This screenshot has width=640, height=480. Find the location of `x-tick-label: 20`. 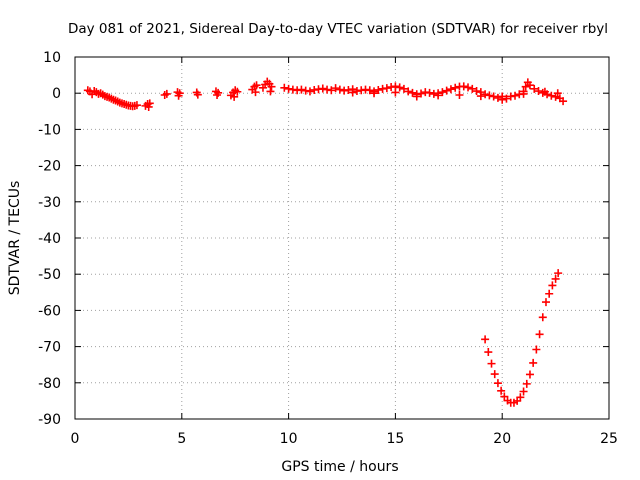

x-tick-label: 20 is located at coordinates (502, 439).